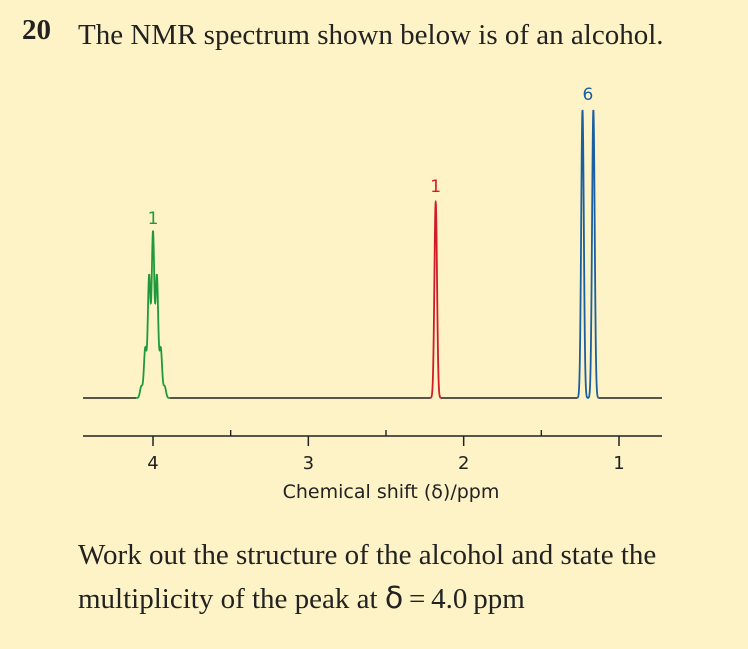 This screenshot has height=649, width=748. What do you see at coordinates (394, 598) in the screenshot?
I see `delta-symbol: δ` at bounding box center [394, 598].